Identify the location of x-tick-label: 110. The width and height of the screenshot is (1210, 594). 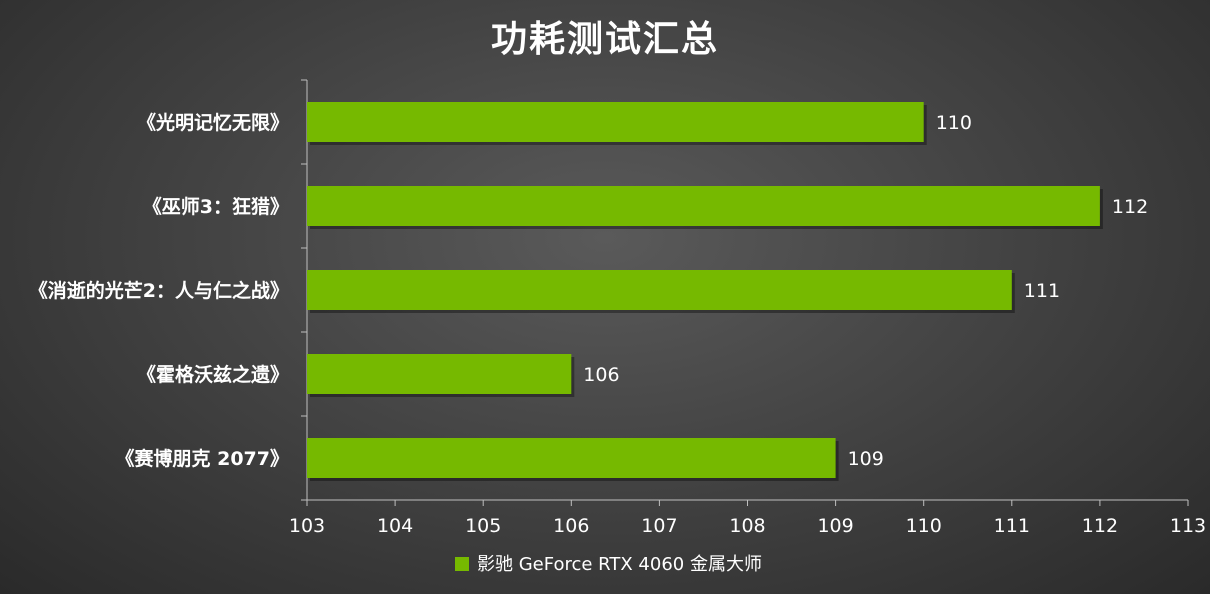
(924, 526).